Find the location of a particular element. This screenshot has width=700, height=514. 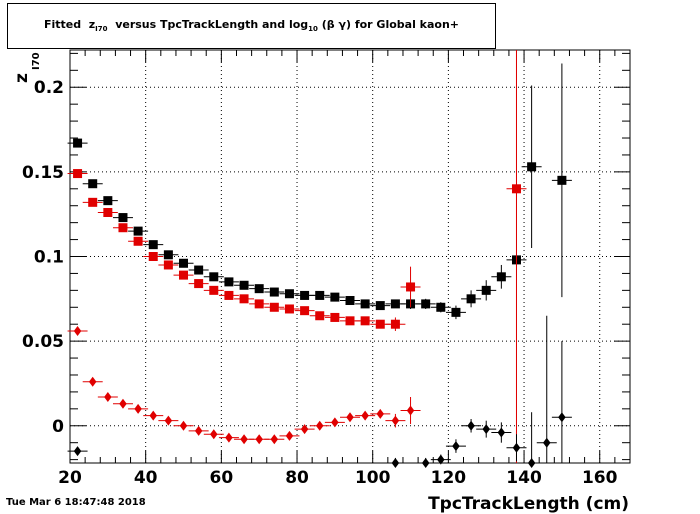

x-tick-label: 160 is located at coordinates (600, 478).